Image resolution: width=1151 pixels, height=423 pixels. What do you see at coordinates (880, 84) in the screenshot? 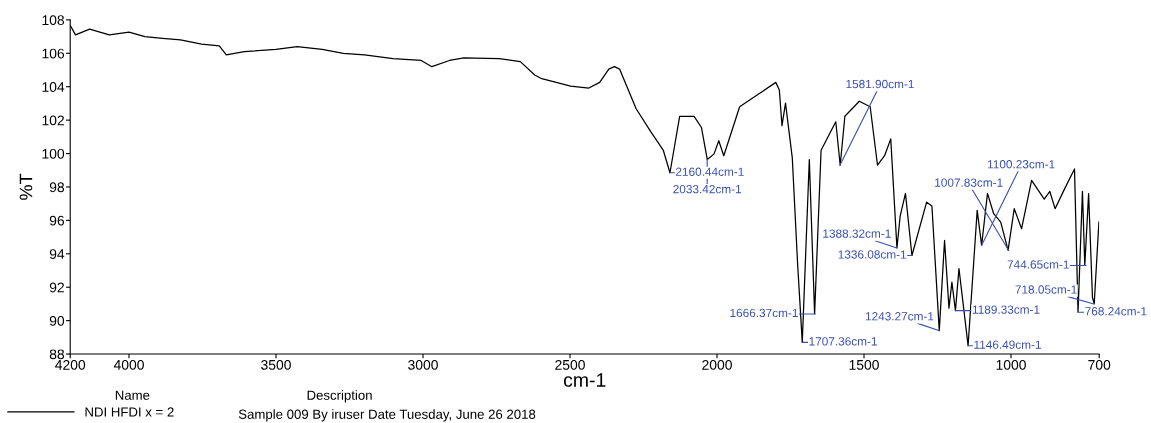
I see `annotation: 1581.90cm-1` at bounding box center [880, 84].